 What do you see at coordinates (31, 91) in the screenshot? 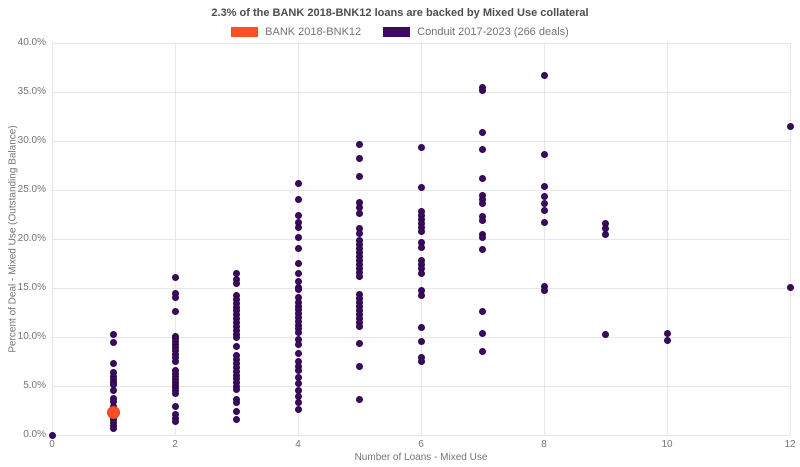
I see `y-tick-label: 35.0%` at bounding box center [31, 91].